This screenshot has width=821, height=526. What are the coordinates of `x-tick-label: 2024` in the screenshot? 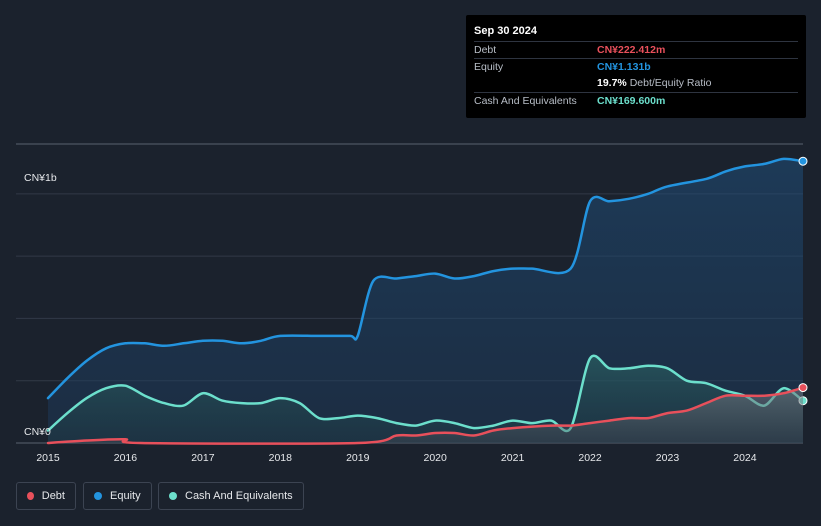 It's located at (745, 458).